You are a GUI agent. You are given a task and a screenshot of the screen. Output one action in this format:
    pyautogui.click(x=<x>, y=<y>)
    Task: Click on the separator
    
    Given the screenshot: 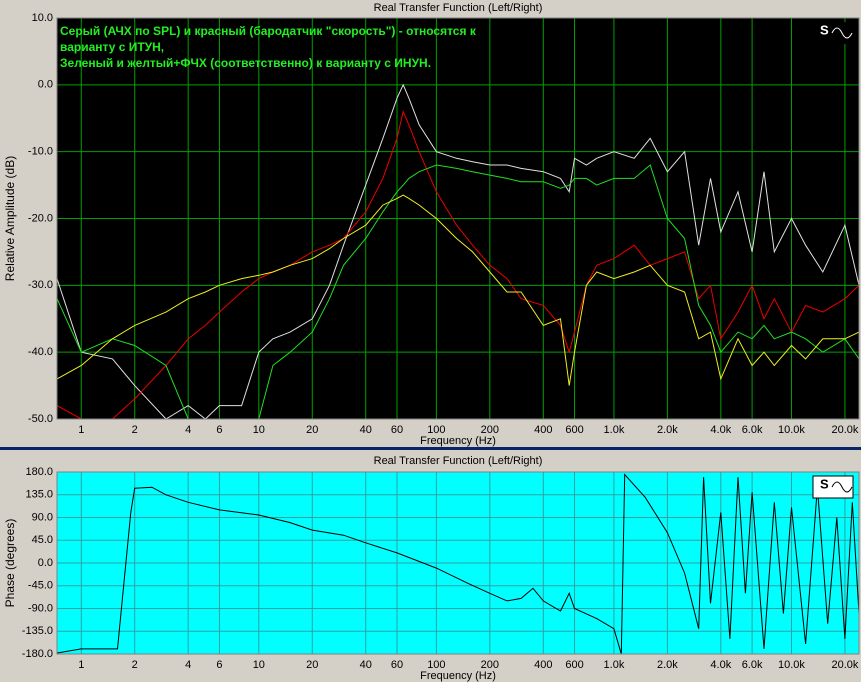 What is the action you would take?
    pyautogui.click(x=430, y=448)
    